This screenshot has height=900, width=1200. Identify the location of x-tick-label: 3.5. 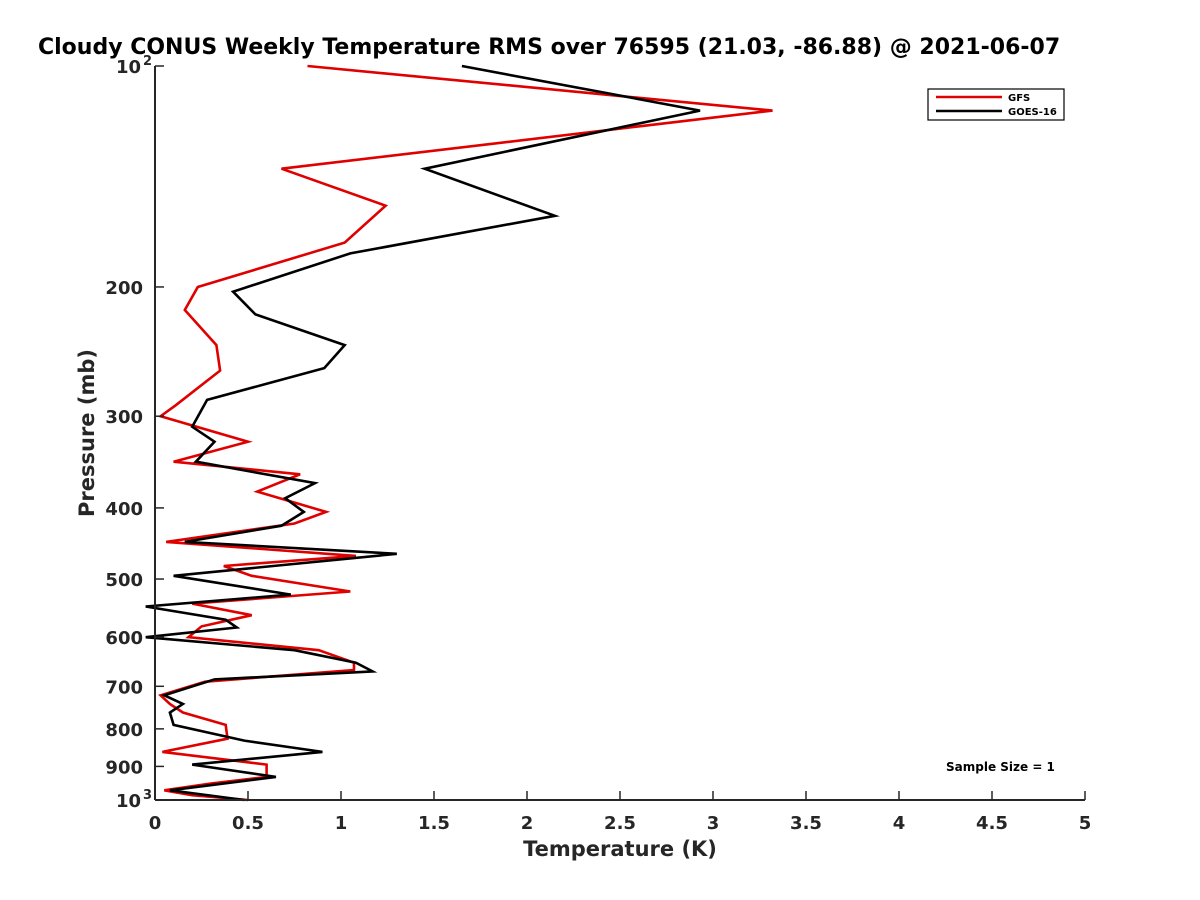
(806, 823).